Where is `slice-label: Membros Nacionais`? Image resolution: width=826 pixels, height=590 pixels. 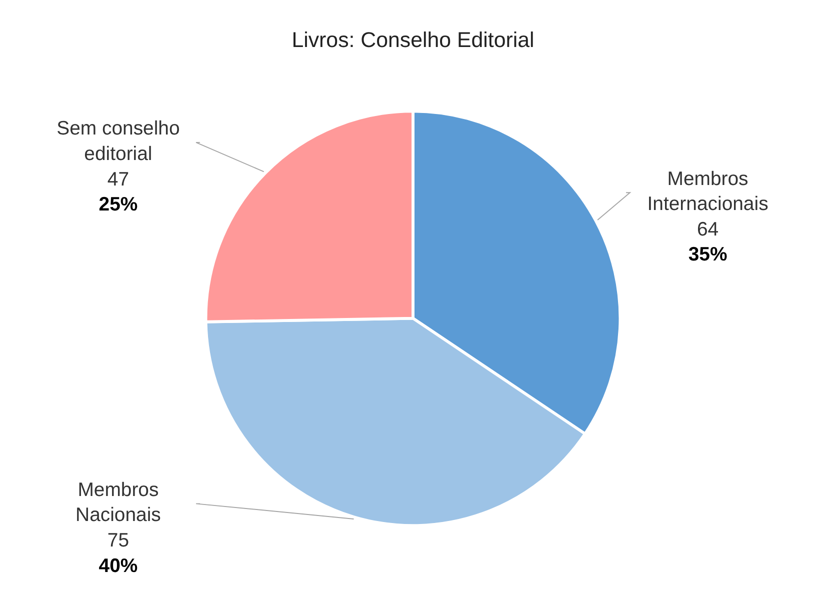
slice-label: Membros Nacionais is located at coordinates (119, 502).